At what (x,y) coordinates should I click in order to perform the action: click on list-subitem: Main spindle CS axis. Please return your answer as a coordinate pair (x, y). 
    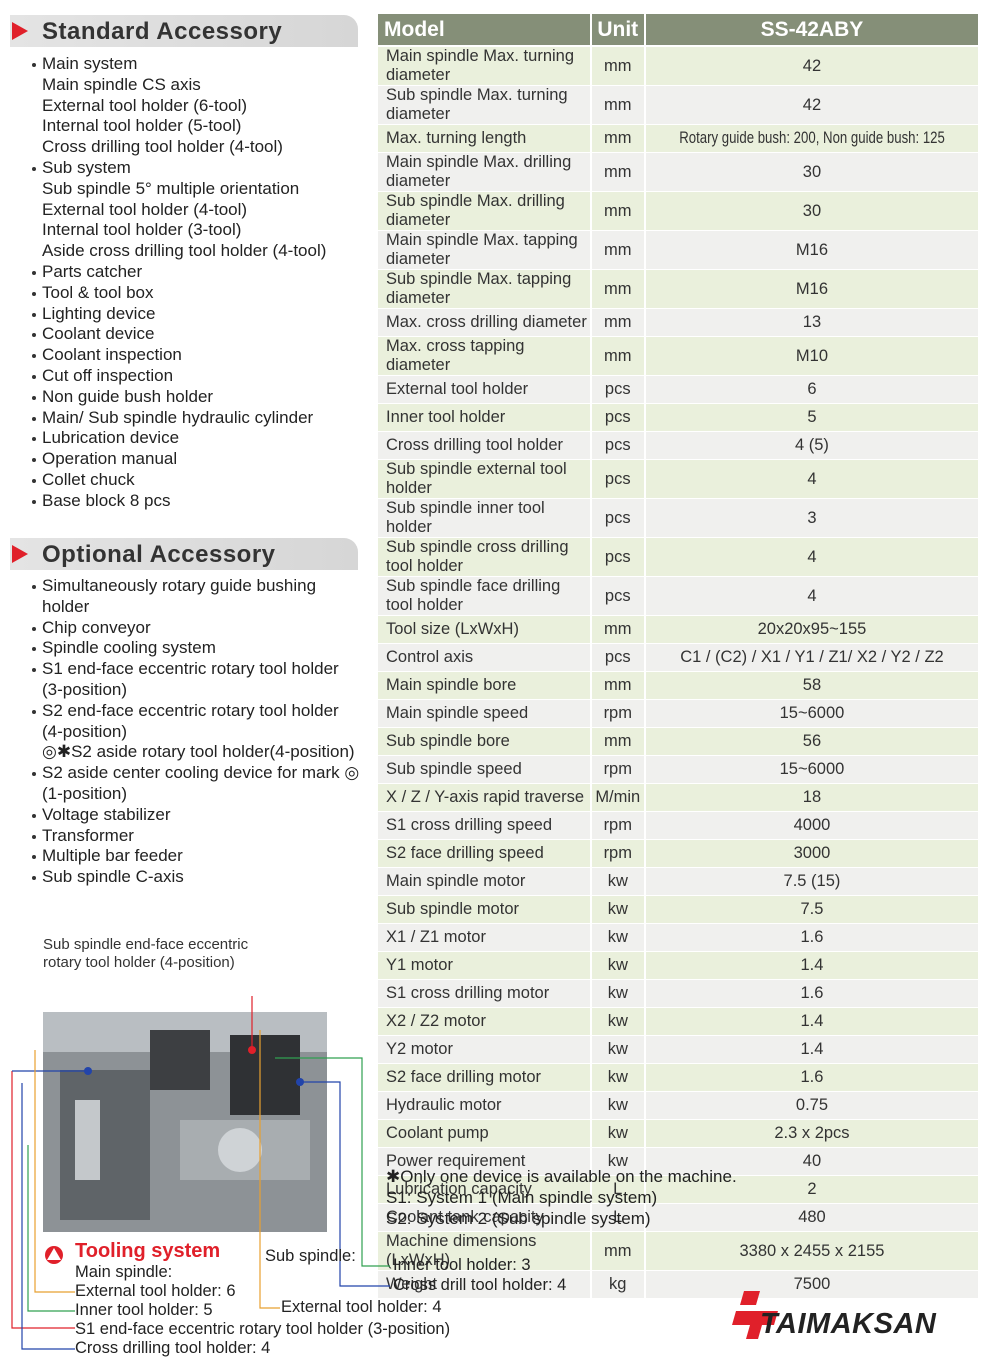
    Looking at the image, I should click on (121, 84).